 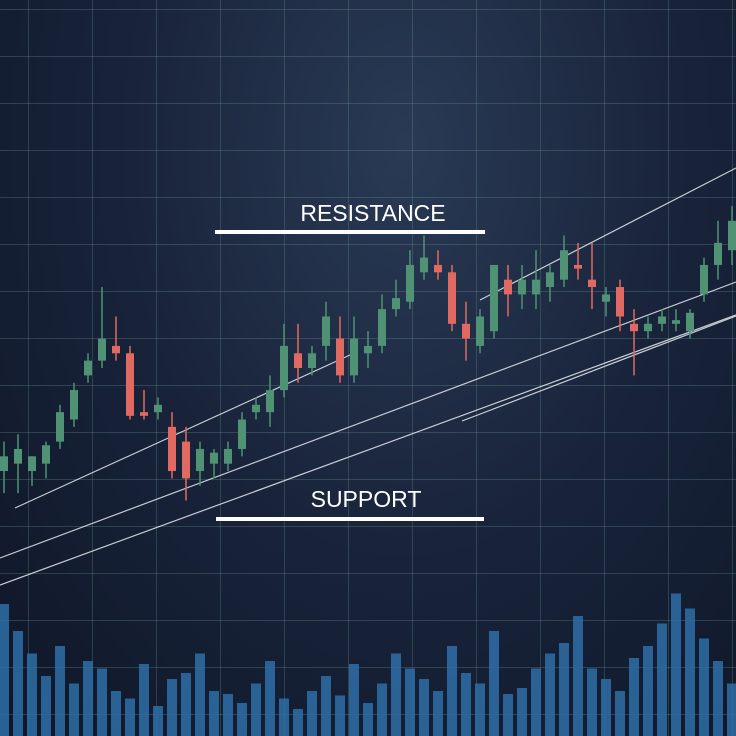 What do you see at coordinates (366, 499) in the screenshot?
I see `support-label: SUPPORT` at bounding box center [366, 499].